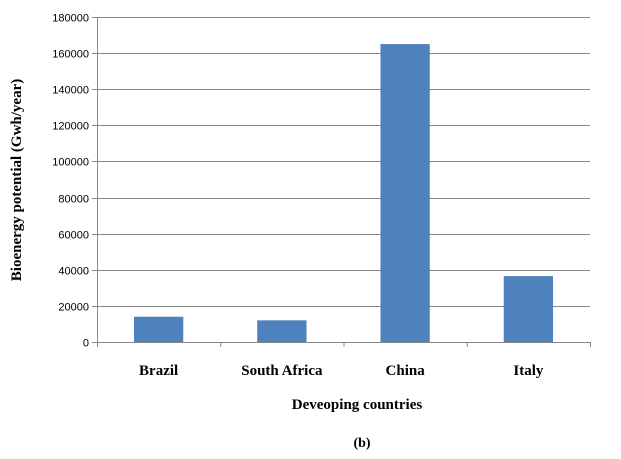 This screenshot has height=459, width=621. Describe the element at coordinates (158, 329) in the screenshot. I see `bar-brazil` at that location.